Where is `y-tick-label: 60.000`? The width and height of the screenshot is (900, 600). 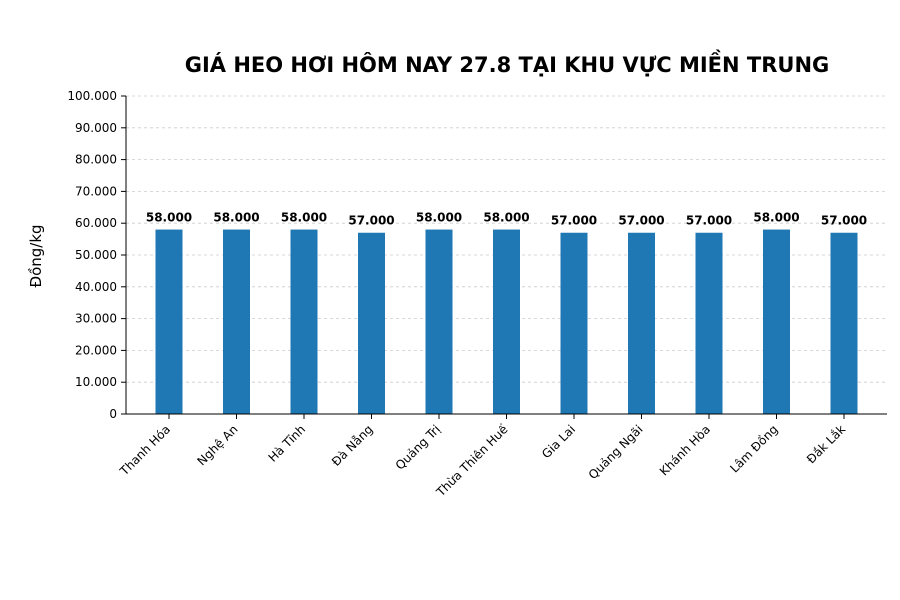
y-tick-label: 60.000 is located at coordinates (96, 223).